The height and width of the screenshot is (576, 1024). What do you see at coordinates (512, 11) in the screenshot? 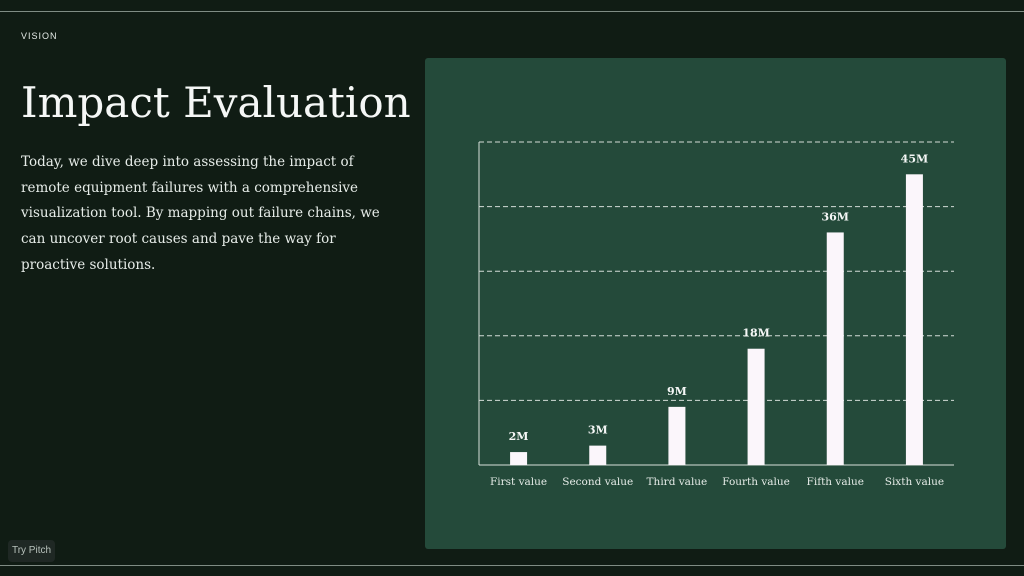
I see `top-divider` at bounding box center [512, 11].